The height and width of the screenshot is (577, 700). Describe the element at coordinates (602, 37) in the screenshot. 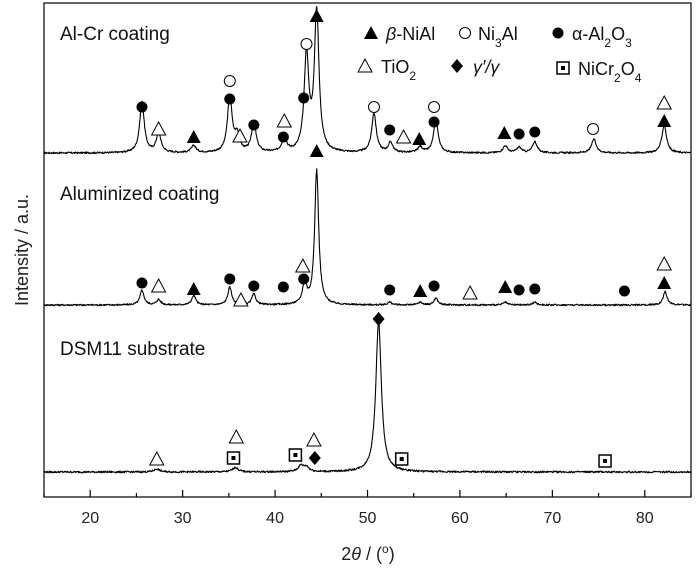

I see `legend-label: α-Al2O3` at that location.